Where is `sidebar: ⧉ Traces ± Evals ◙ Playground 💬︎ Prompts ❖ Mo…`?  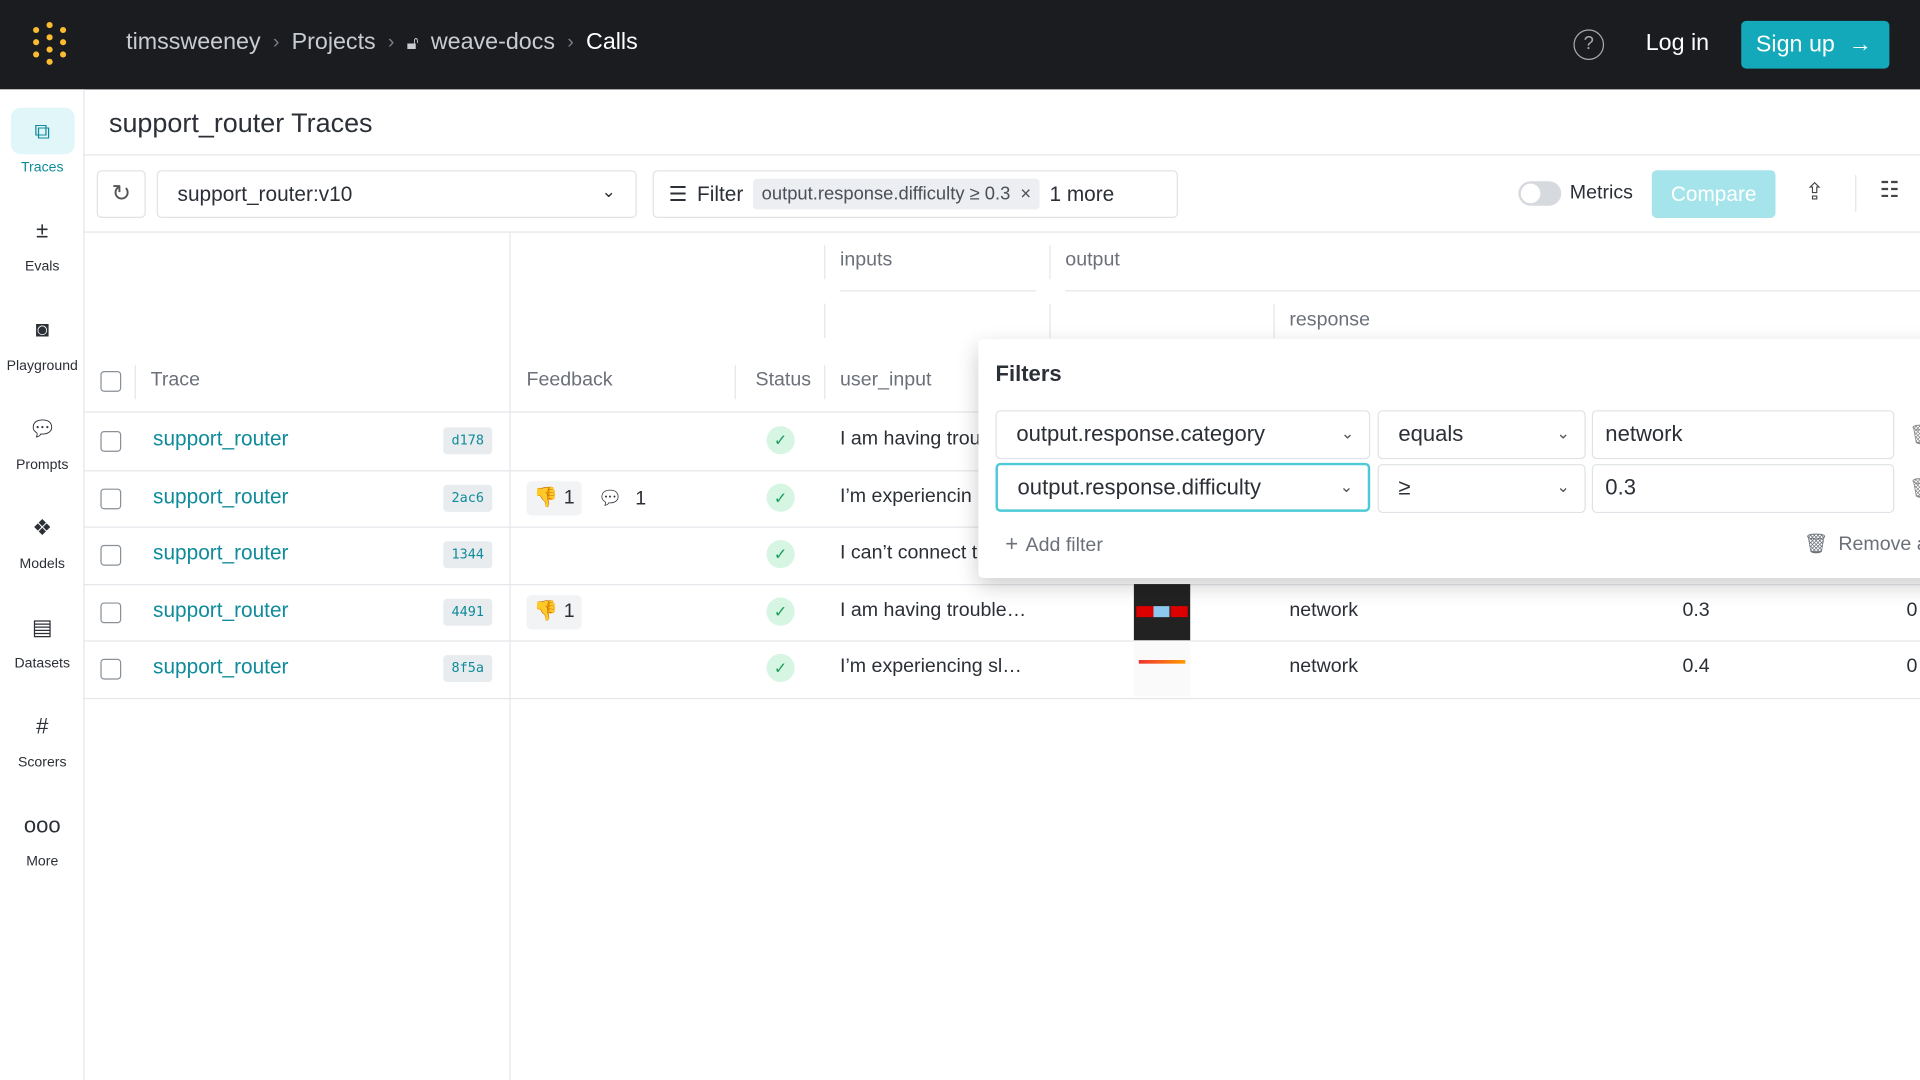
sidebar: ⧉ Traces ± Evals ◙ Playground 💬︎ Prompts ❖ Mo… is located at coordinates (42, 584).